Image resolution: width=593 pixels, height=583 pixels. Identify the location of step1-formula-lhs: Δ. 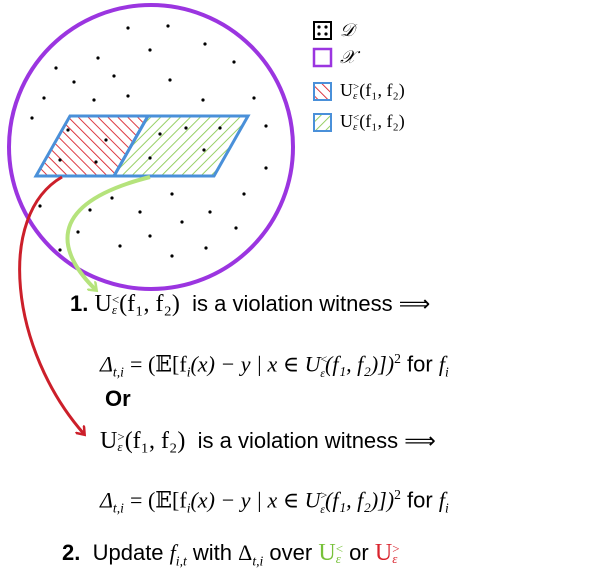
(106, 364).